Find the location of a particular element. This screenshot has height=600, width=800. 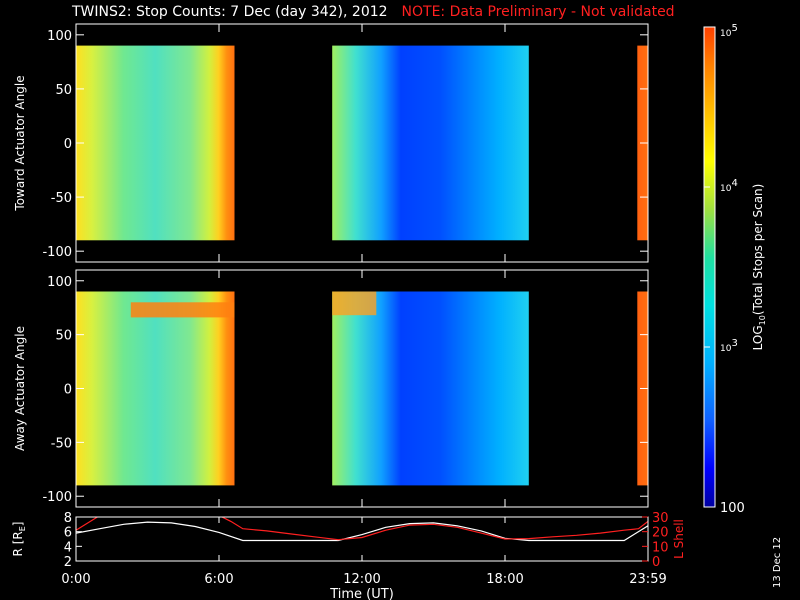

colorbar-tick-label: 100 is located at coordinates (732, 508).